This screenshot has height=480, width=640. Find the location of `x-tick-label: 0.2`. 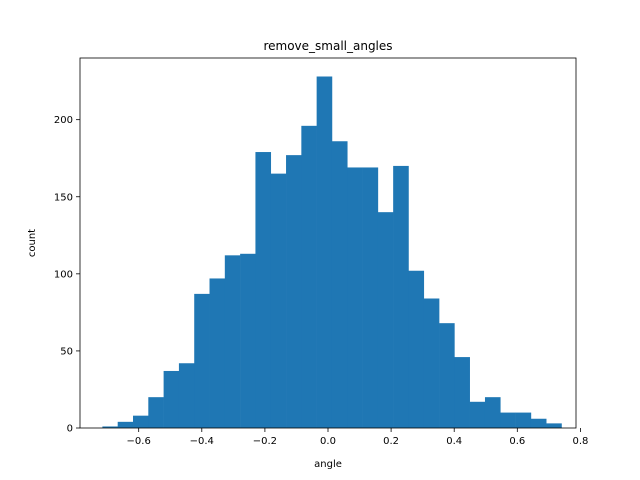

x-tick-label: 0.2 is located at coordinates (391, 441).